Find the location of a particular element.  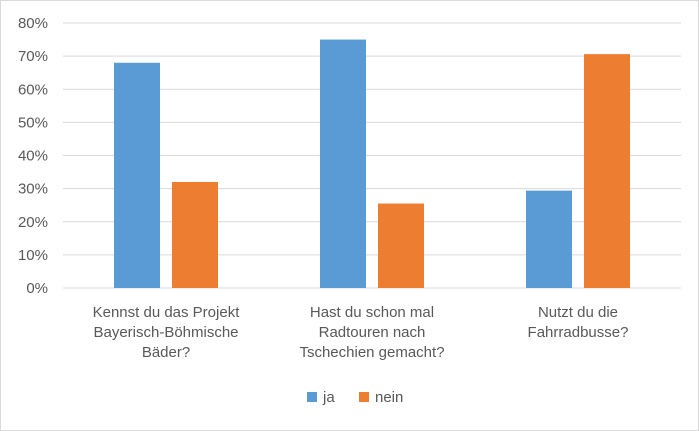

legend-label: nein is located at coordinates (389, 397).